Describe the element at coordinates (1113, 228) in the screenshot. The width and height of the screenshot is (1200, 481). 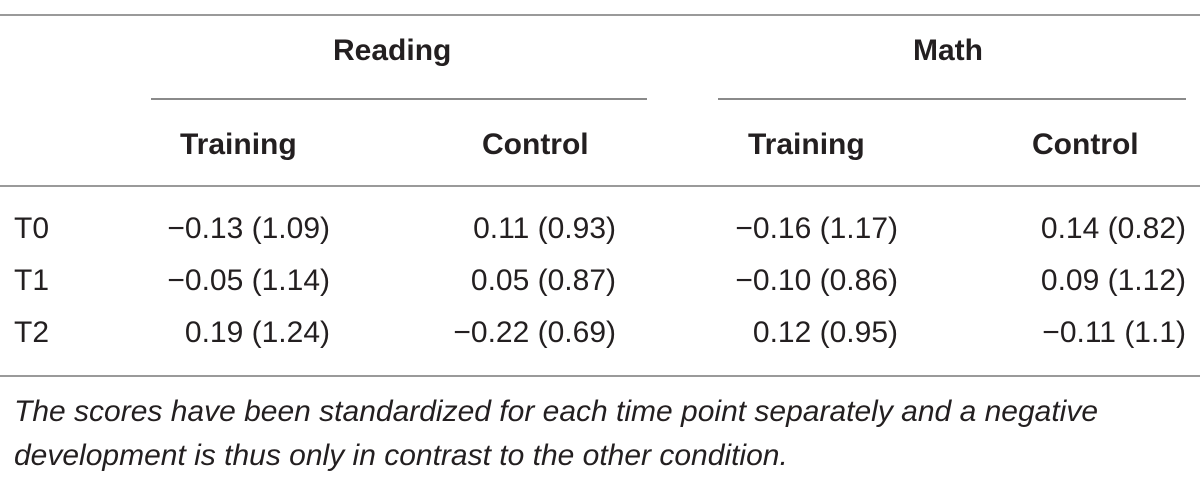
I see `cell-math-control: 0.14 (0.82)` at that location.